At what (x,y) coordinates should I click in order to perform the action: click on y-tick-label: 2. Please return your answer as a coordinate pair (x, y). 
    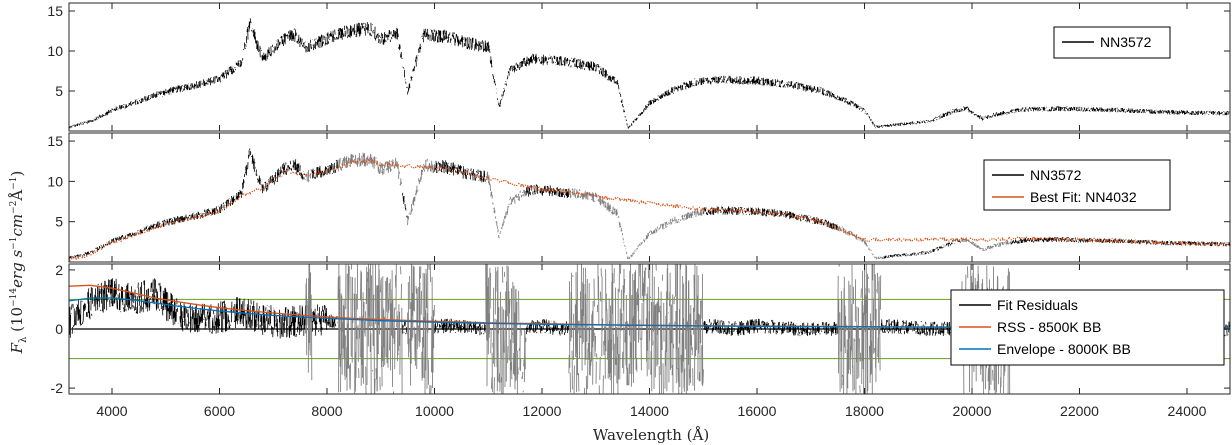
    Looking at the image, I should click on (59, 270).